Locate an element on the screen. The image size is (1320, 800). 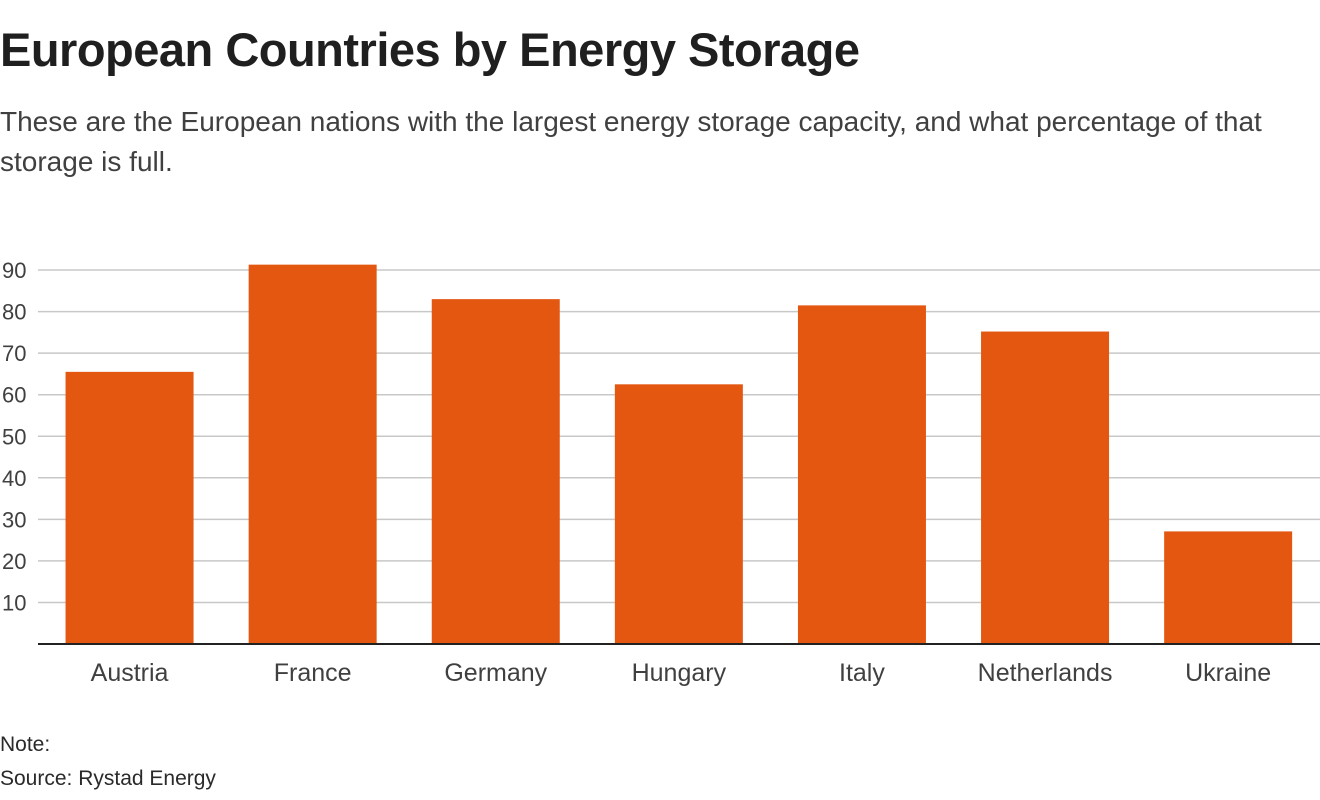
chart-source: Source: Rystad Energy is located at coordinates (108, 778).